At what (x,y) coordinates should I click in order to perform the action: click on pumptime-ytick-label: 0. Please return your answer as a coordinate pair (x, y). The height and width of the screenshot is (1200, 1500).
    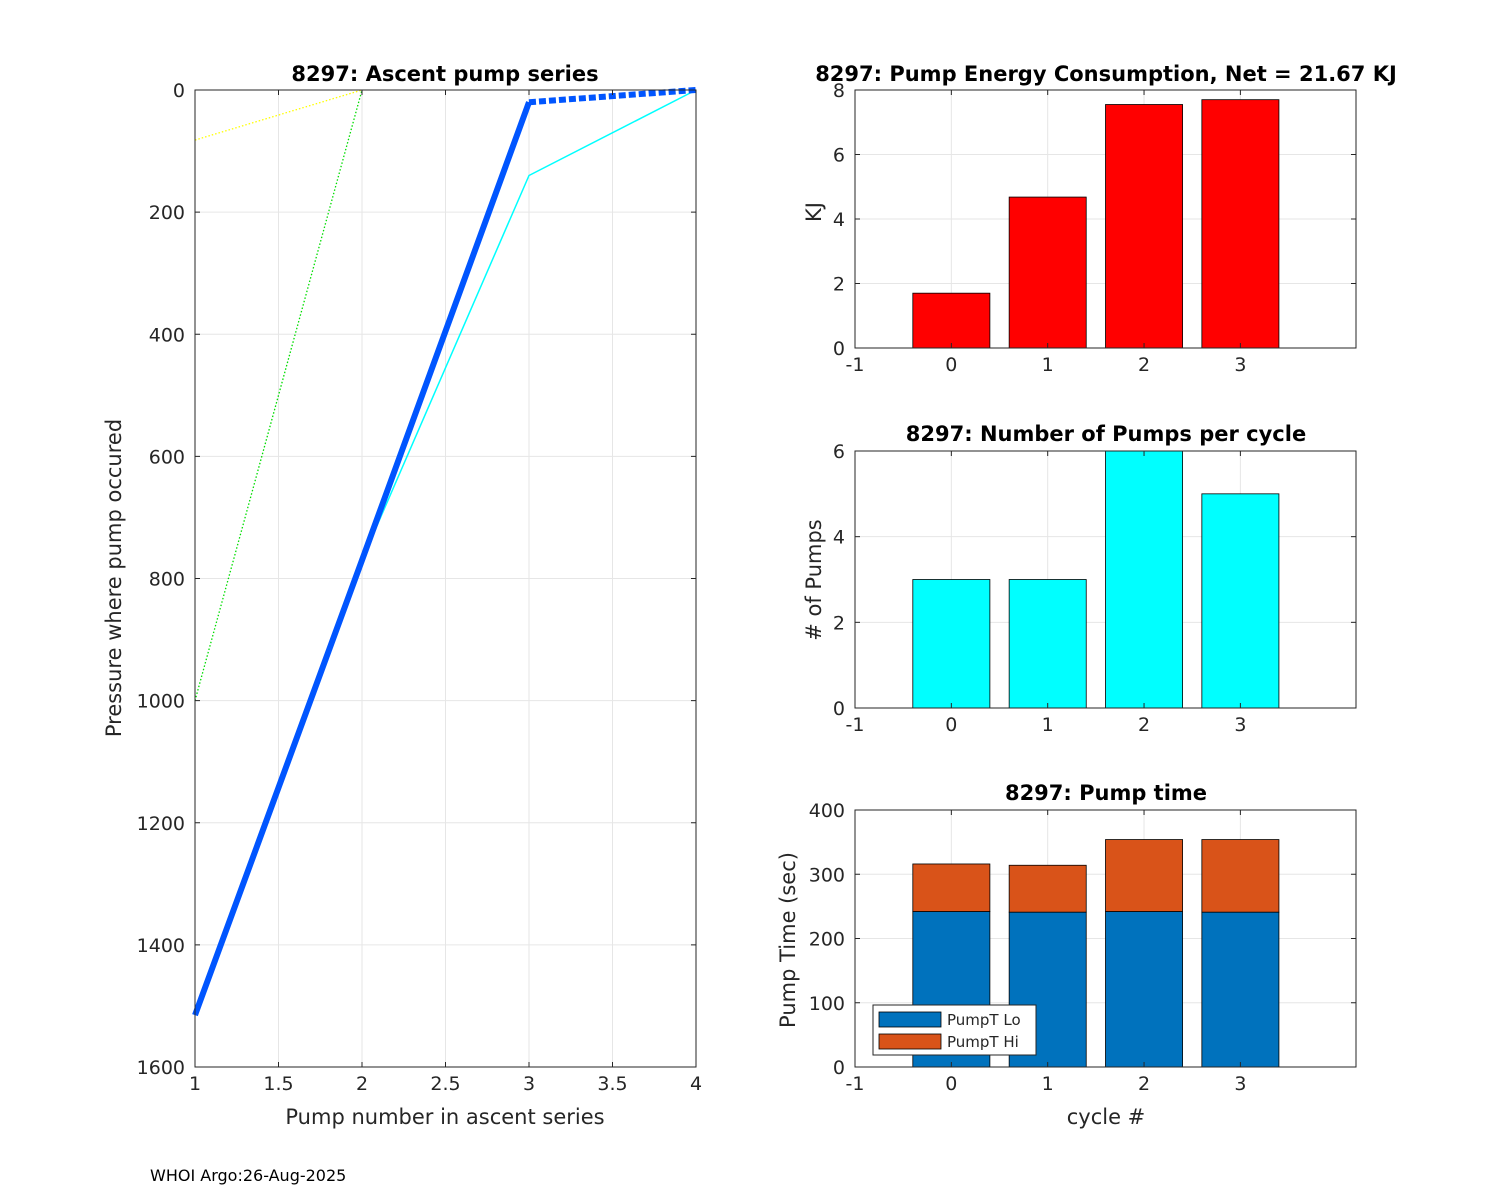
    Looking at the image, I should click on (839, 1068).